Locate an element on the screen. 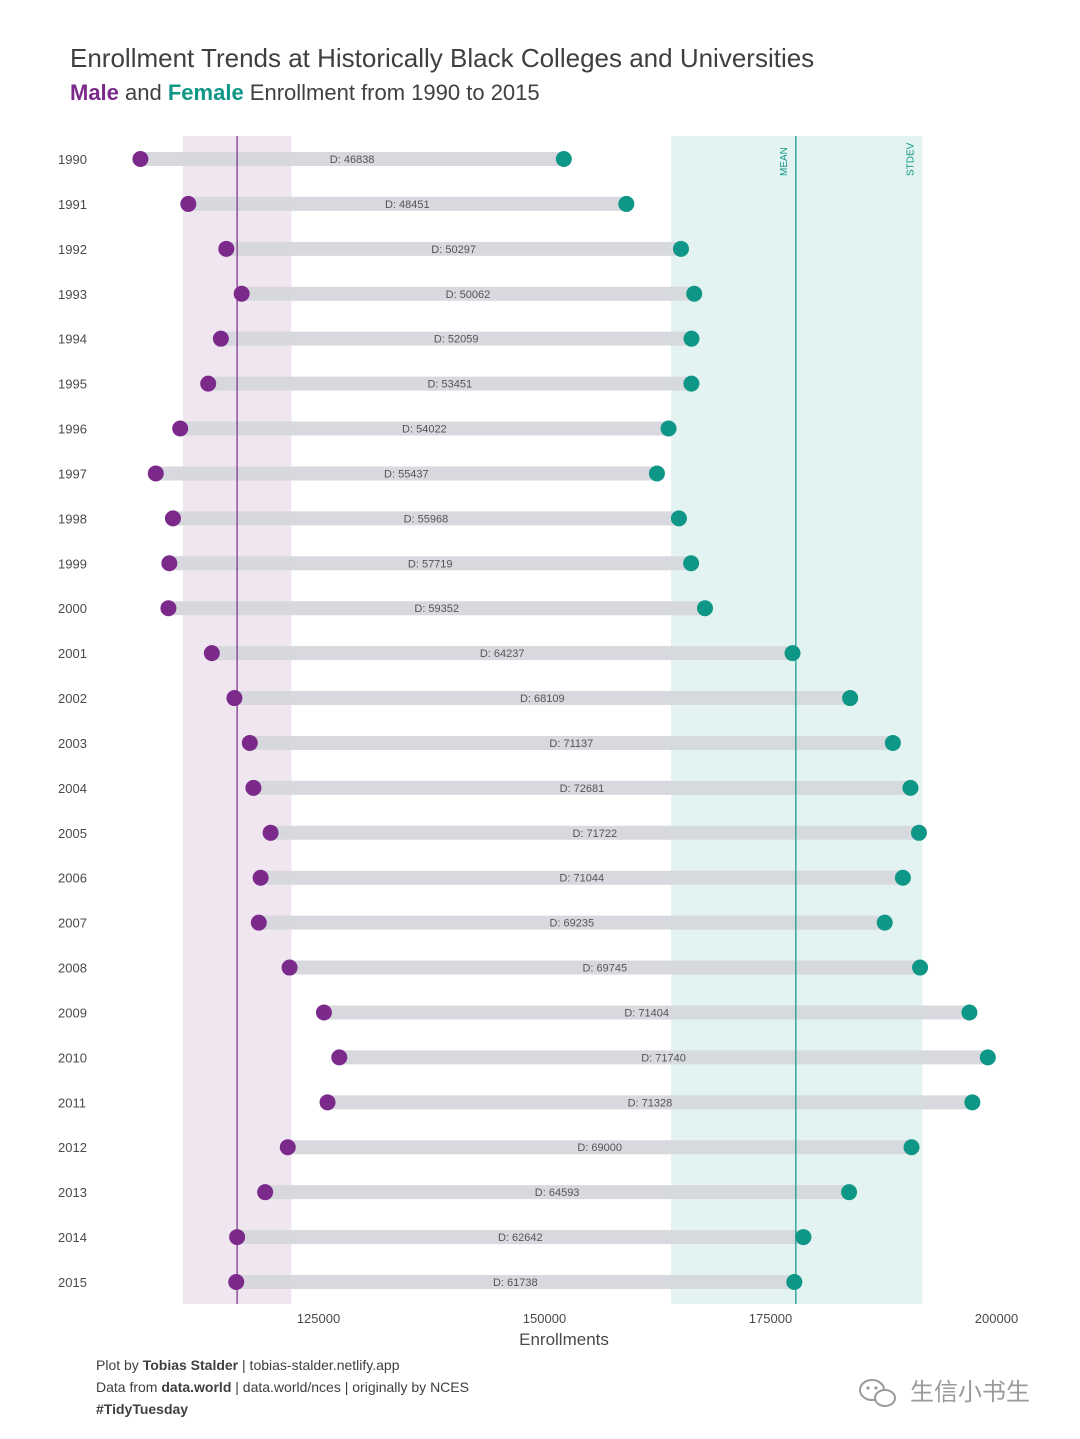  year-label: 2001 is located at coordinates (72, 653).